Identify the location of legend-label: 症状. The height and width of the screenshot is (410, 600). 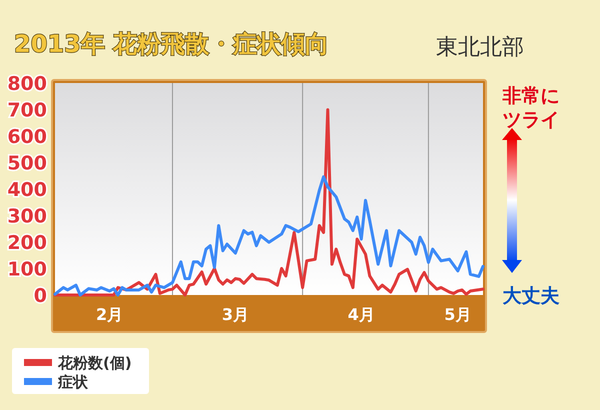
(73, 382).